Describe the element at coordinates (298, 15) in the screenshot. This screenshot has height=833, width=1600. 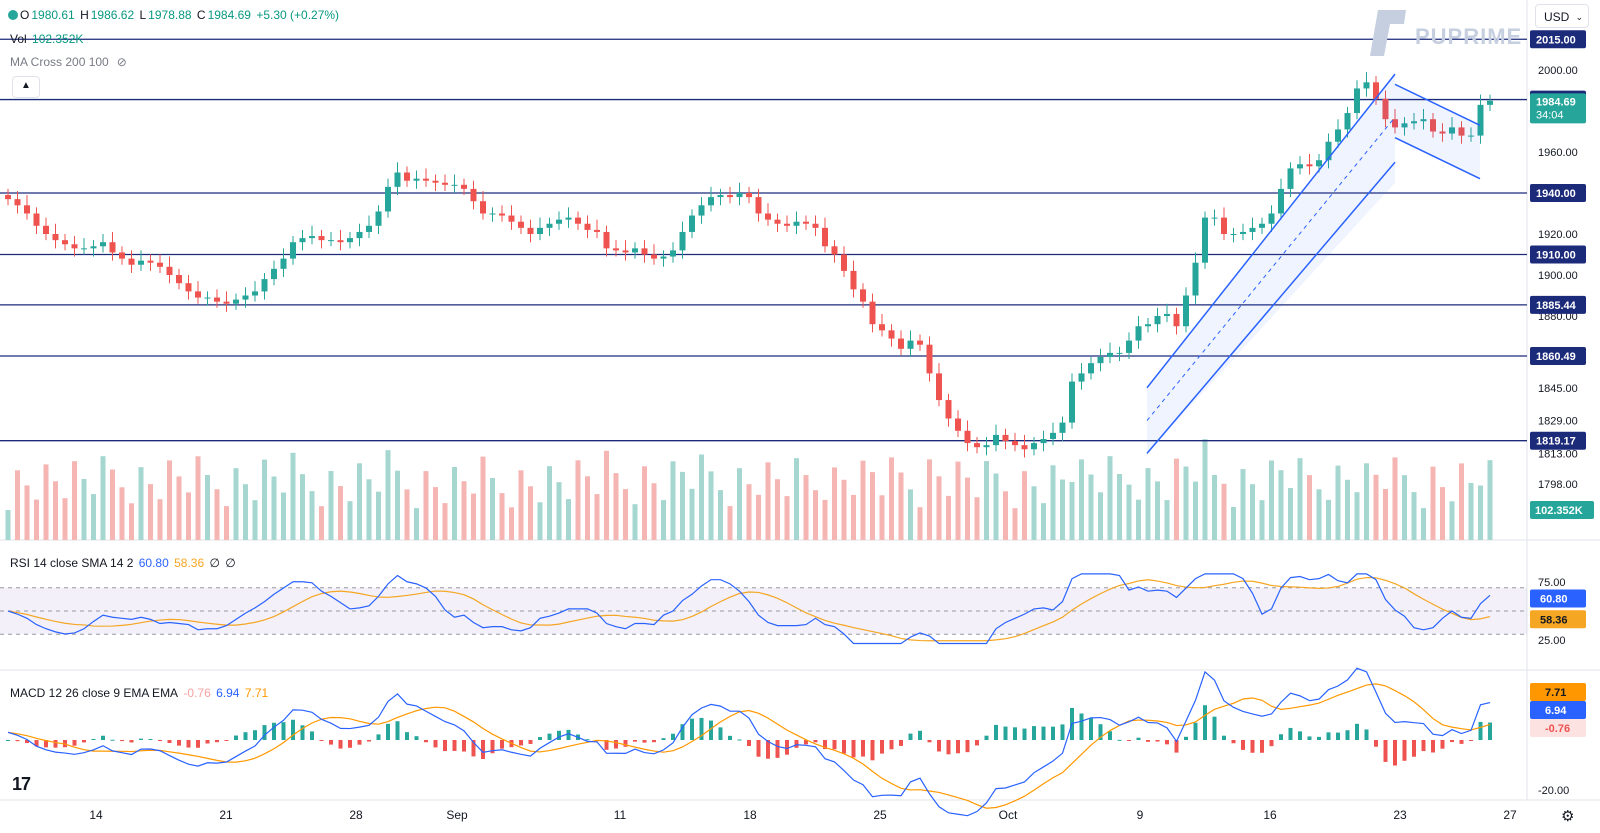
I see `change-value: +5.30 (+0.27%)` at that location.